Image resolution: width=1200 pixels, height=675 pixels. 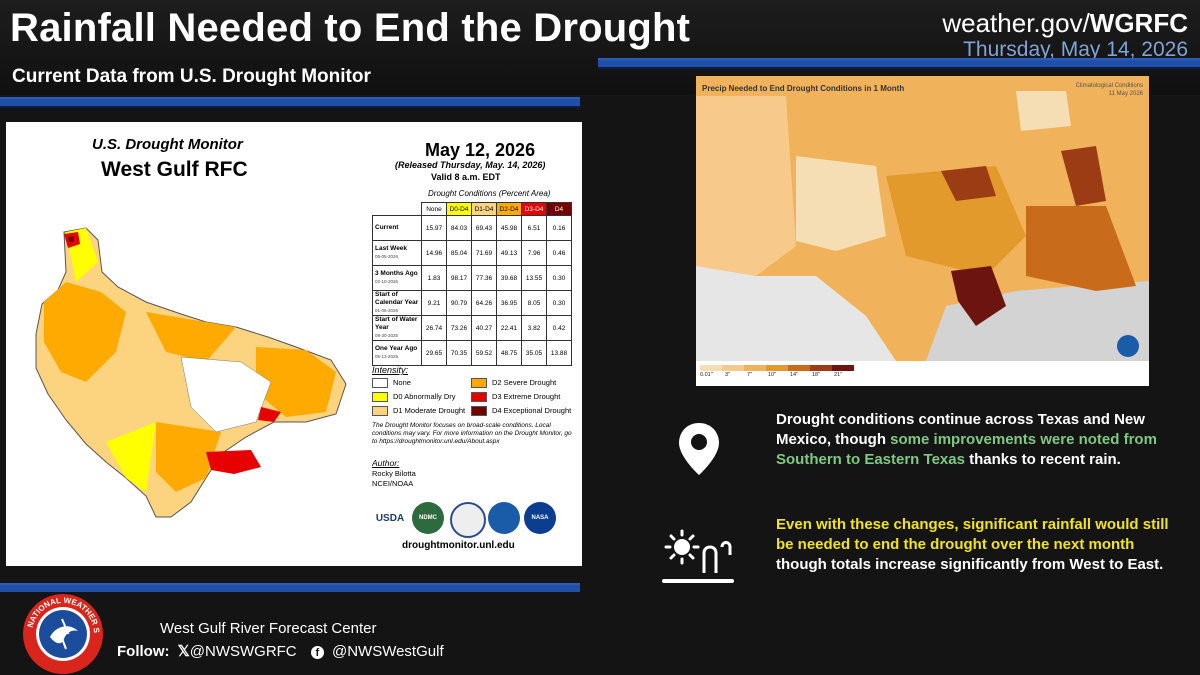 What do you see at coordinates (484, 303) in the screenshot?
I see `table-cell: 64.26` at bounding box center [484, 303].